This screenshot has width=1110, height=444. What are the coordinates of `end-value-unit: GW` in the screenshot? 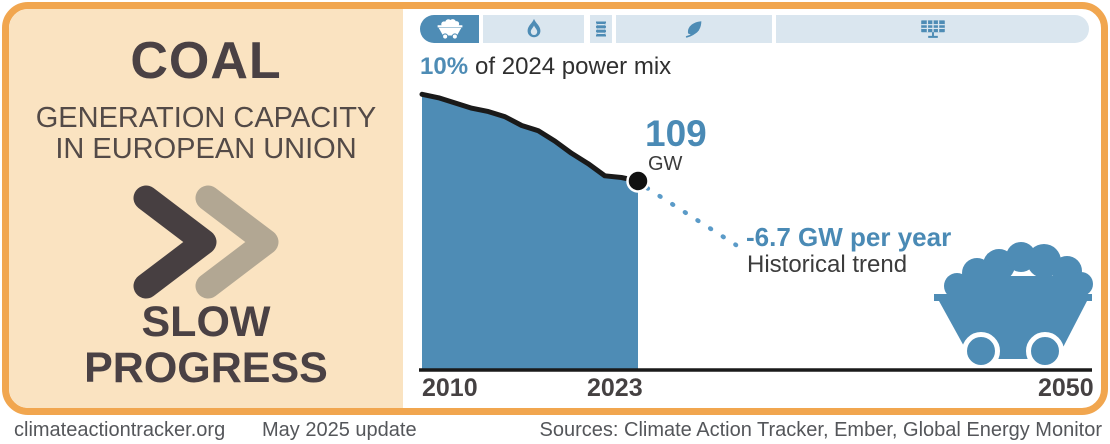 It's located at (665, 164).